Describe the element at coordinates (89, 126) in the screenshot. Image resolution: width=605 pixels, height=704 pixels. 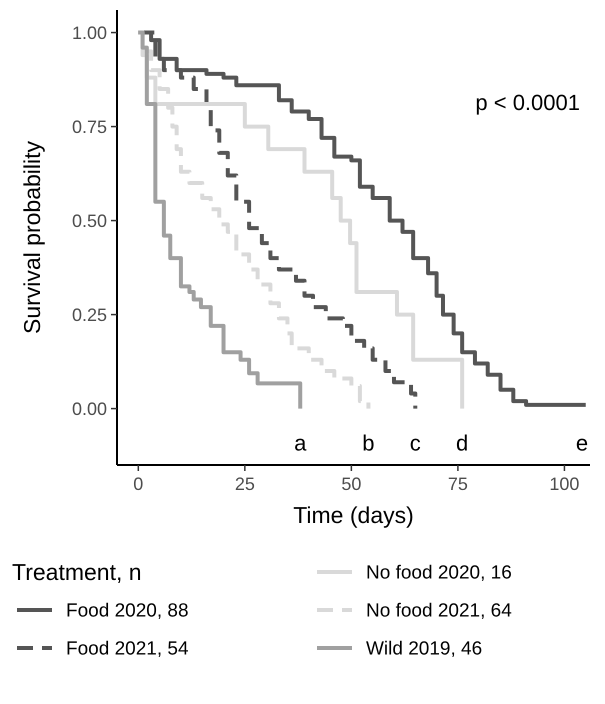
I see `y-tick-label: 0.75` at that location.